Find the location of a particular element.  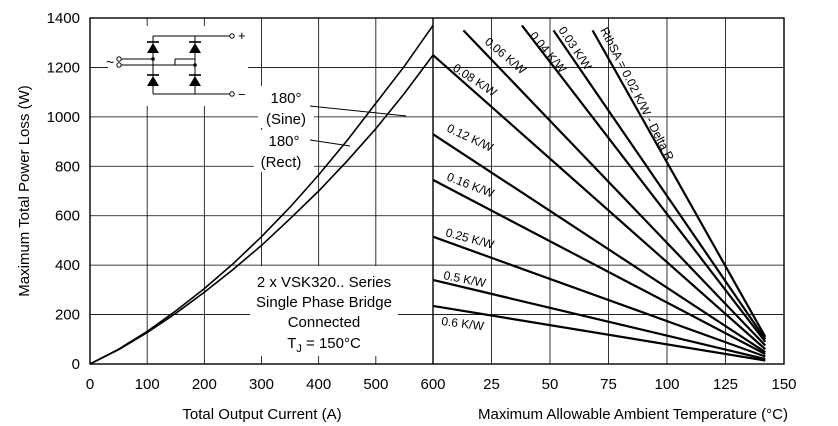

note-line2: Single Phase Bridge is located at coordinates (324, 302).